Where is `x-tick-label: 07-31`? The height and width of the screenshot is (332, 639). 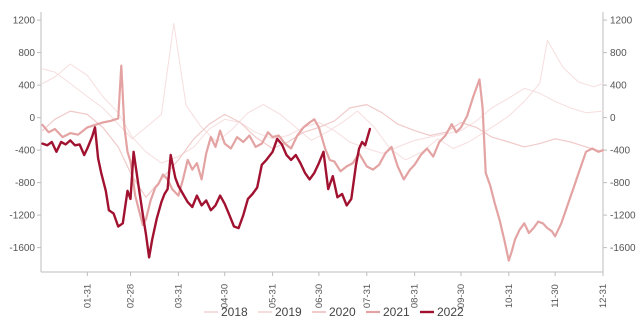 x-tick-label: 07-31 is located at coordinates (367, 296).